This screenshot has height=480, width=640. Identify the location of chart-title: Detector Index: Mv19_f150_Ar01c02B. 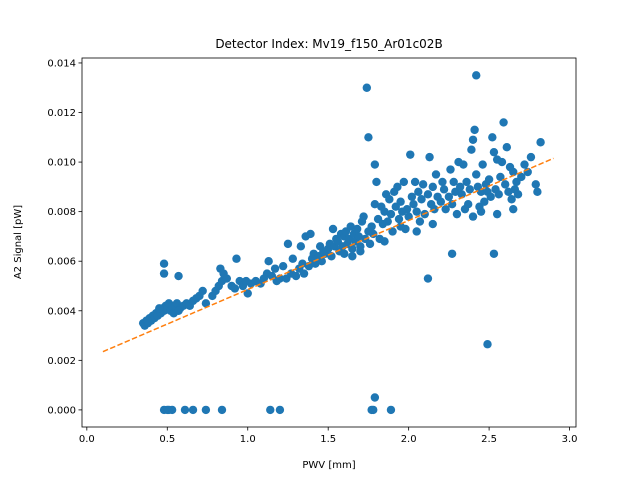
(328, 44).